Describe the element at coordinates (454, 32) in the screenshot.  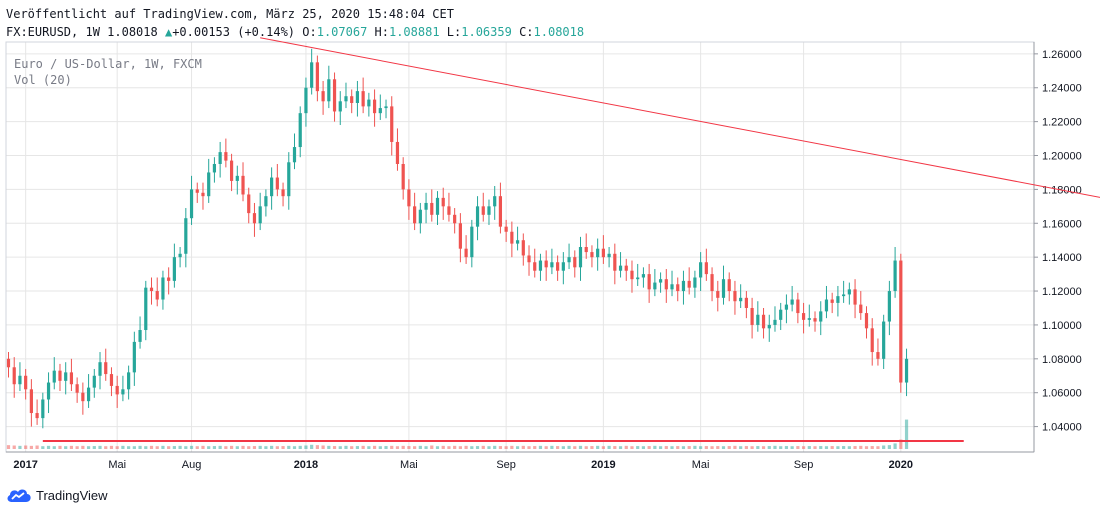
I see `low-label: L:` at that location.